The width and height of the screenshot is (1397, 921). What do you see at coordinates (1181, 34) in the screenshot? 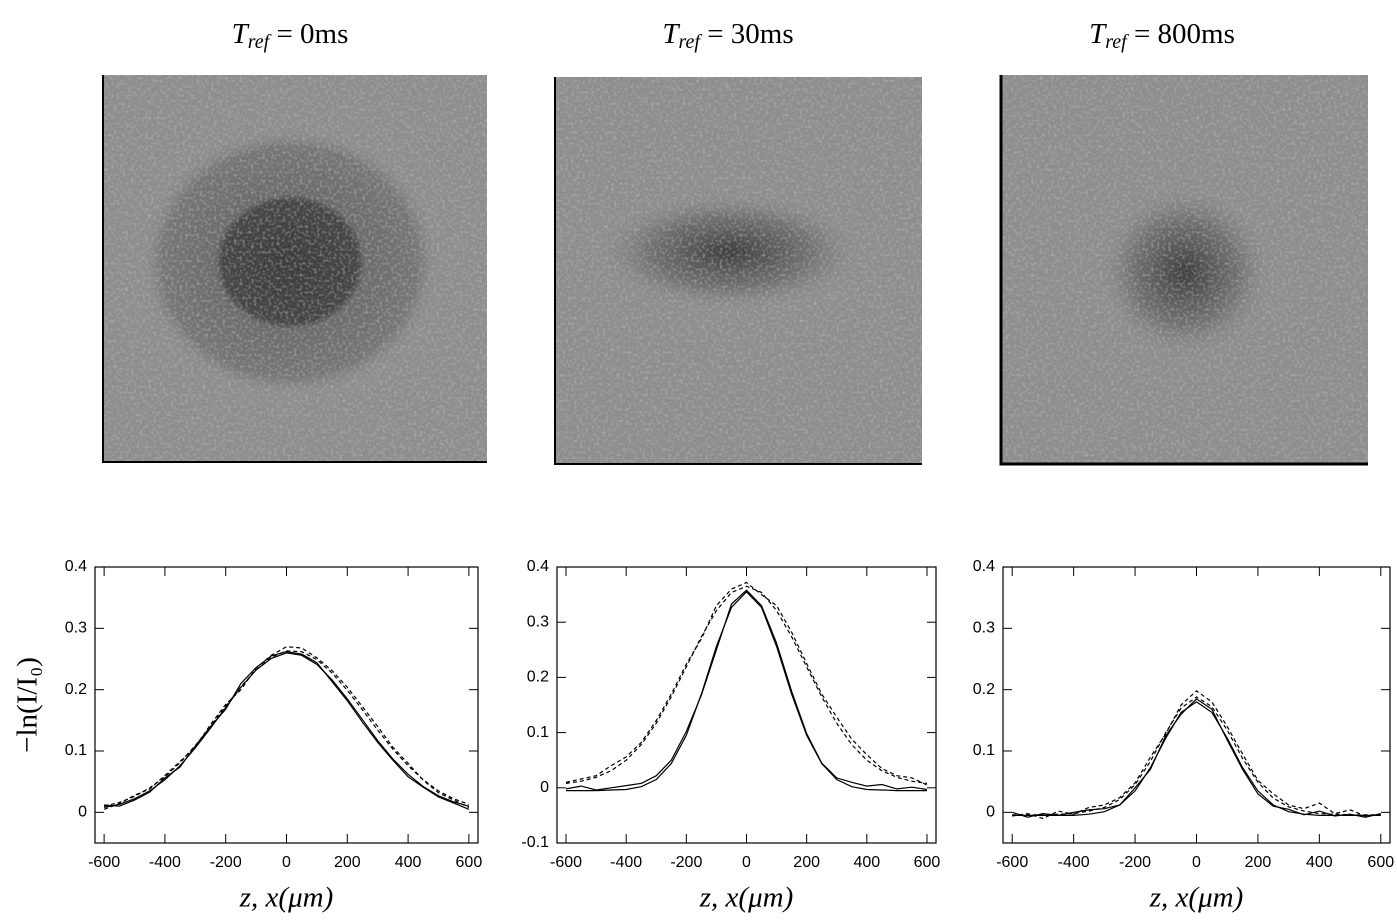
I see `title-text: = 800ms` at bounding box center [1181, 34].